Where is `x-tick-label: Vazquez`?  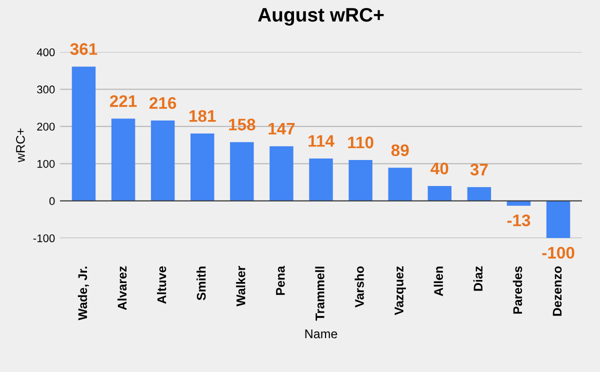 x-tick-label: Vazquez is located at coordinates (400, 291).